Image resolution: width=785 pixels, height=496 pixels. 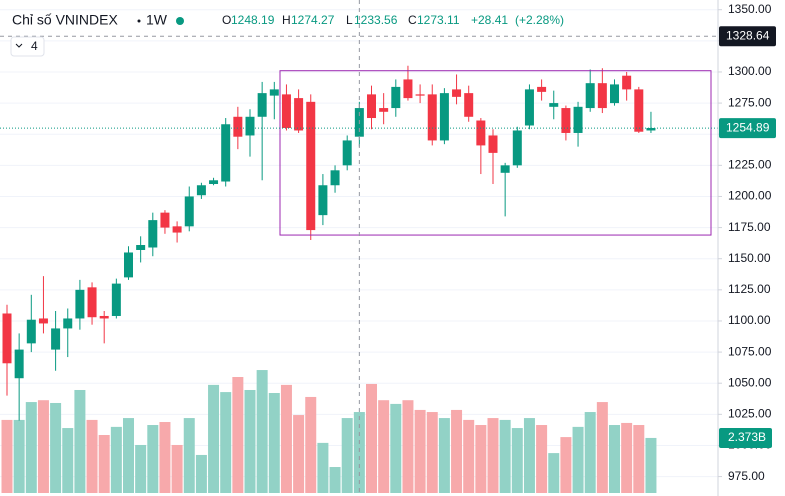 I want to click on close-label: C, so click(x=412, y=20).